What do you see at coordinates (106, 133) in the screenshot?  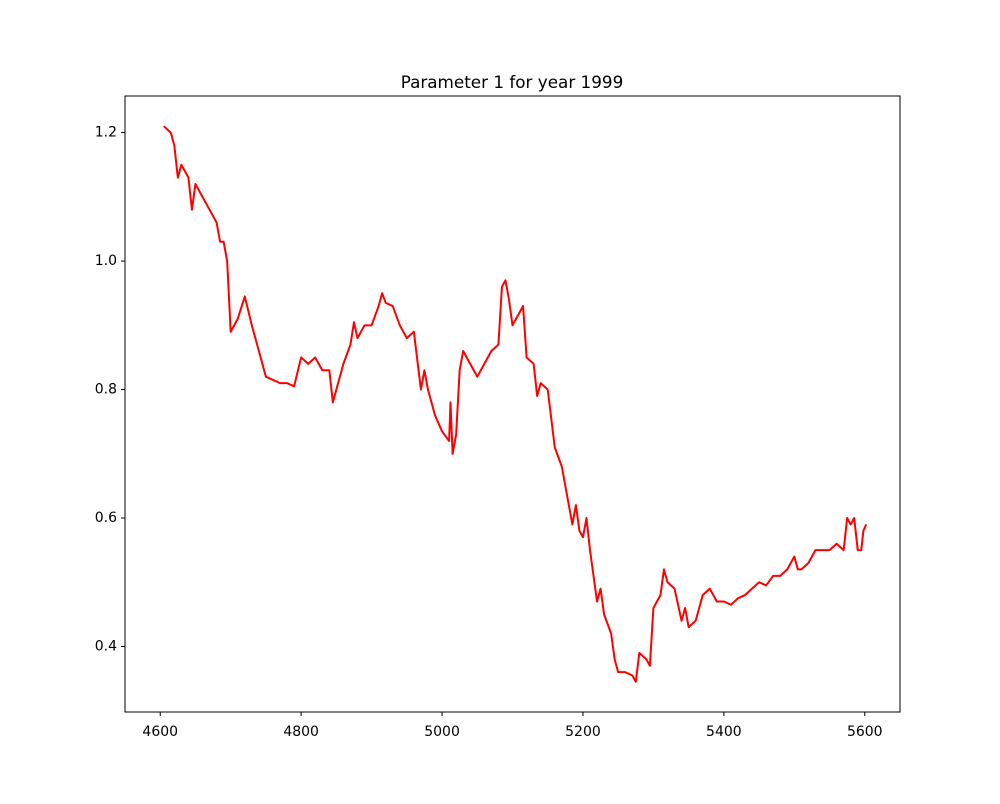 I see `y-tick-label: 1.2` at bounding box center [106, 133].